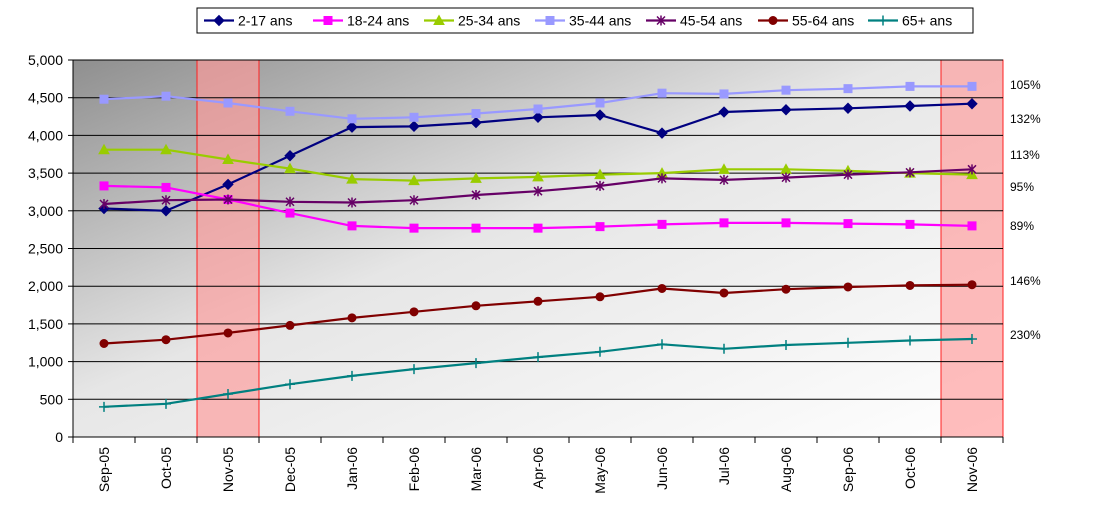 Image resolution: width=1118 pixels, height=525 pixels. What do you see at coordinates (786, 469) in the screenshot?
I see `x-tick-label: Aug-06` at bounding box center [786, 469].